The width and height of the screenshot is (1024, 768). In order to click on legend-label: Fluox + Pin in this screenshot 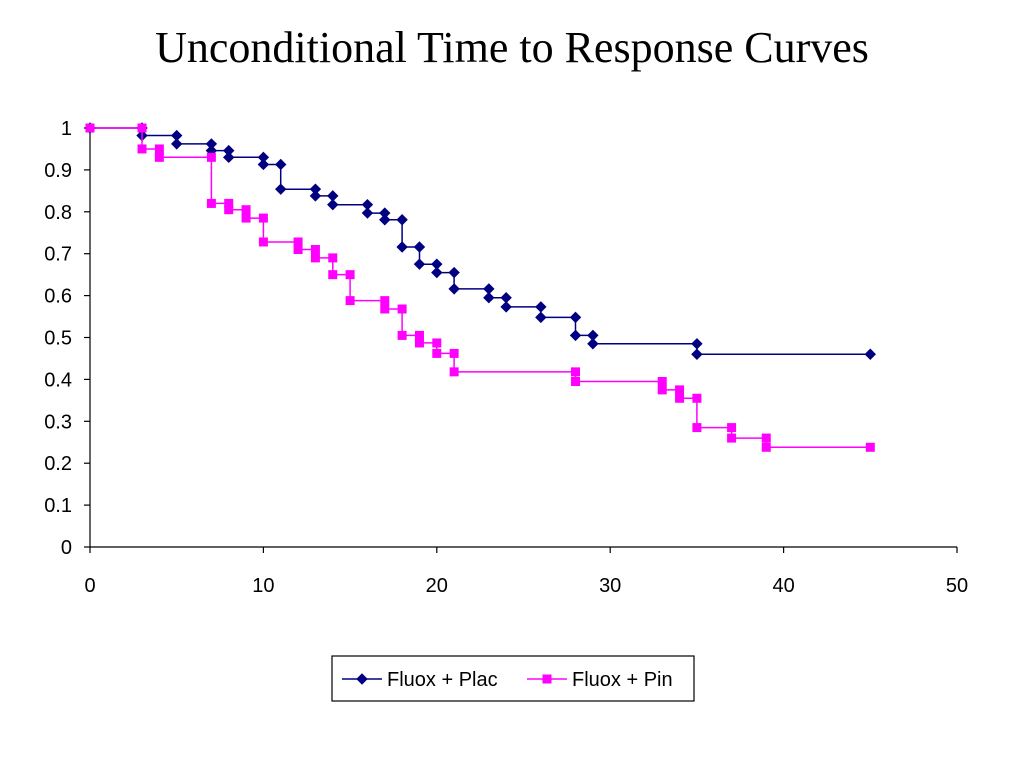, I will do `click(622, 680)`.